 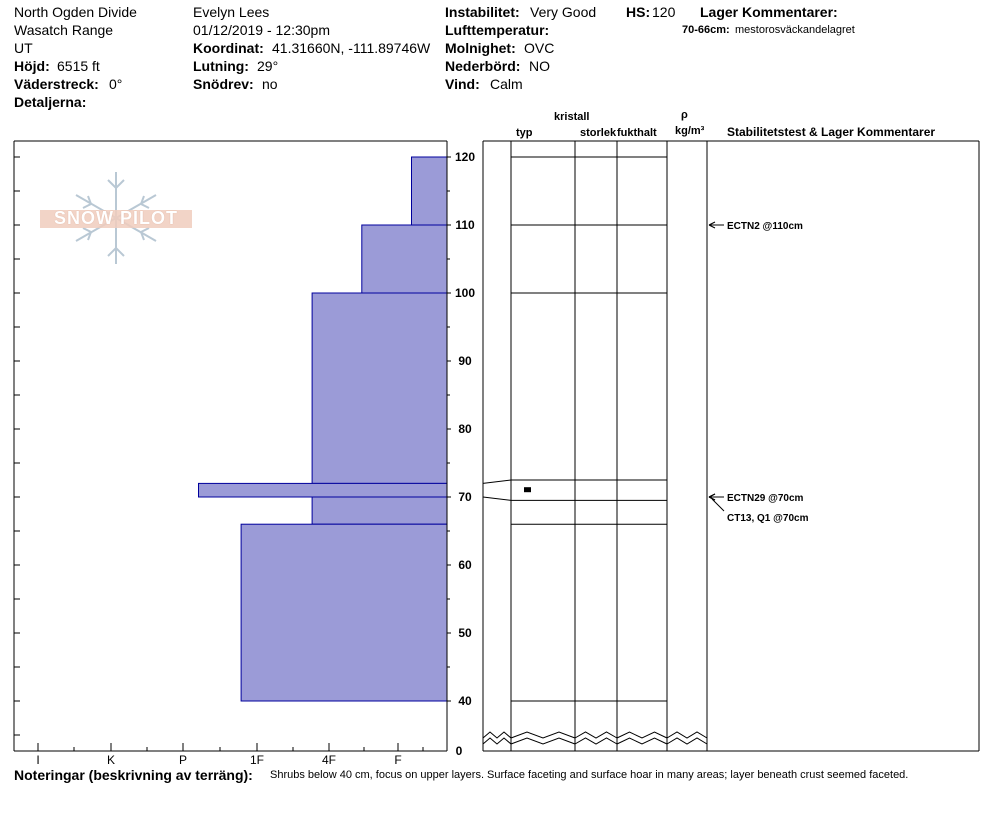 I want to click on precip-label: Nederbörd:, so click(x=483, y=66).